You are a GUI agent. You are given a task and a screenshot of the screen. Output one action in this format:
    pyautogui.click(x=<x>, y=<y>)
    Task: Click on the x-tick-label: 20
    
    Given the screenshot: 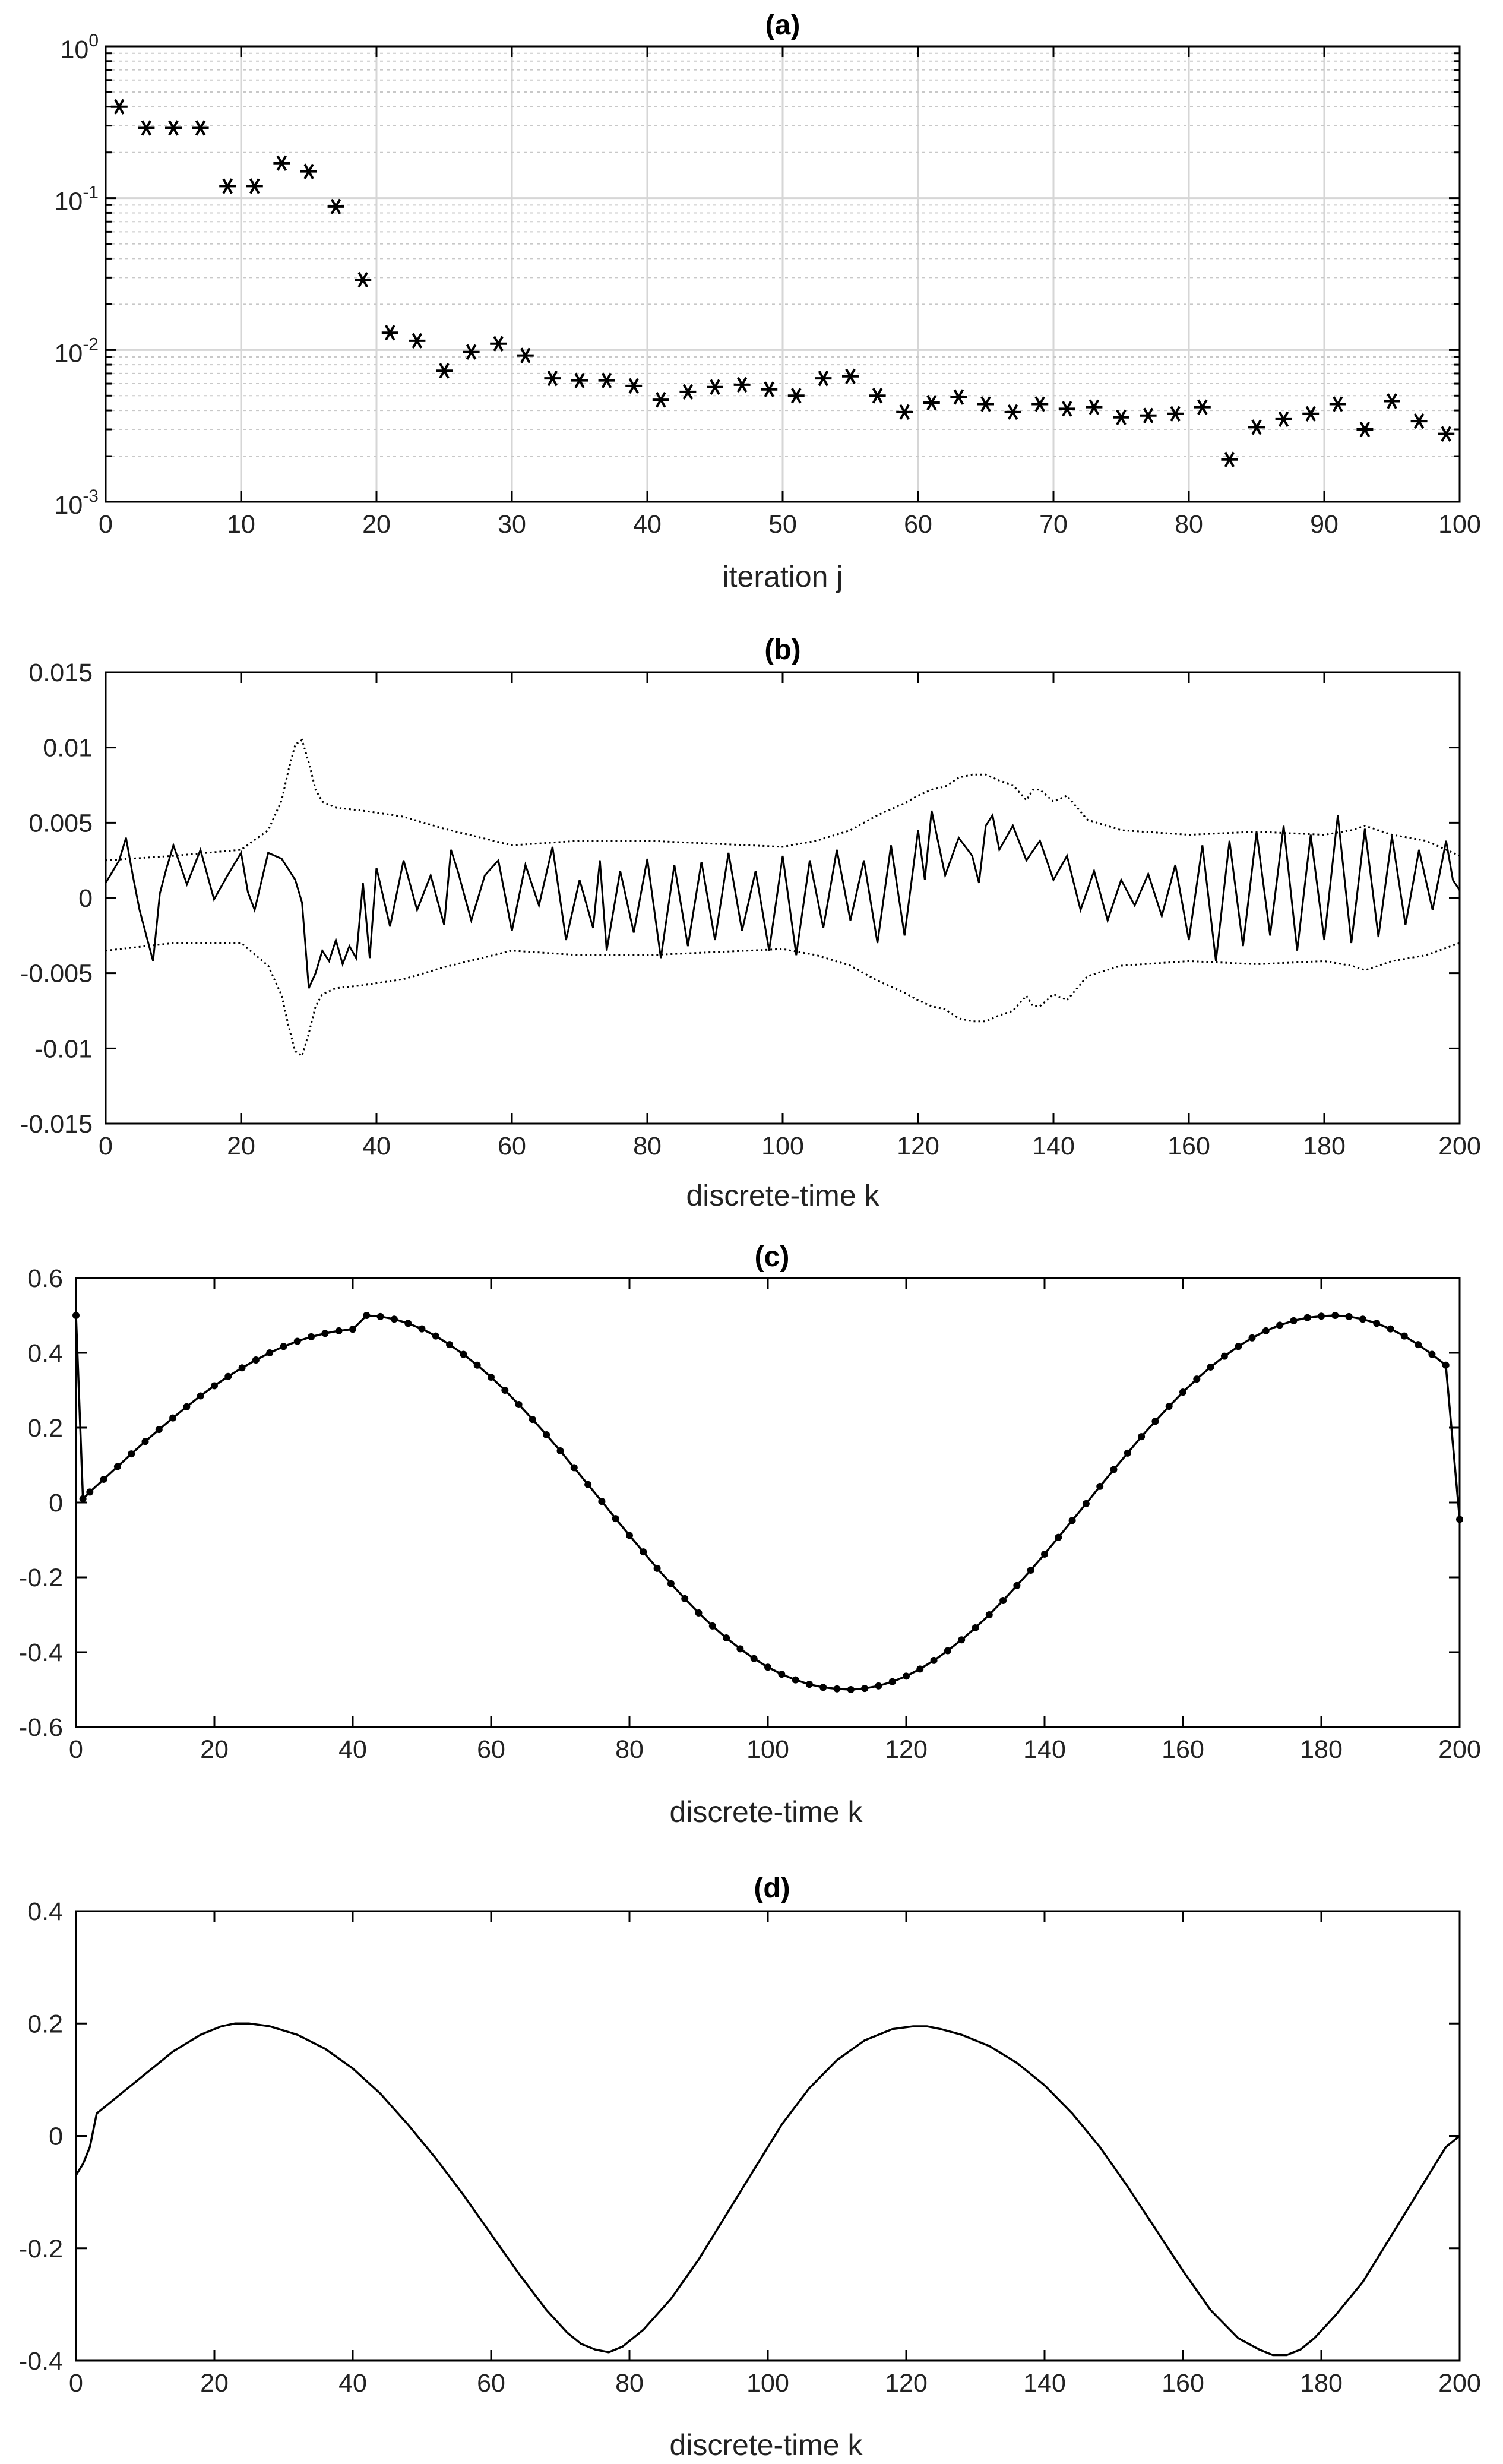 What is the action you would take?
    pyautogui.click(x=215, y=1749)
    